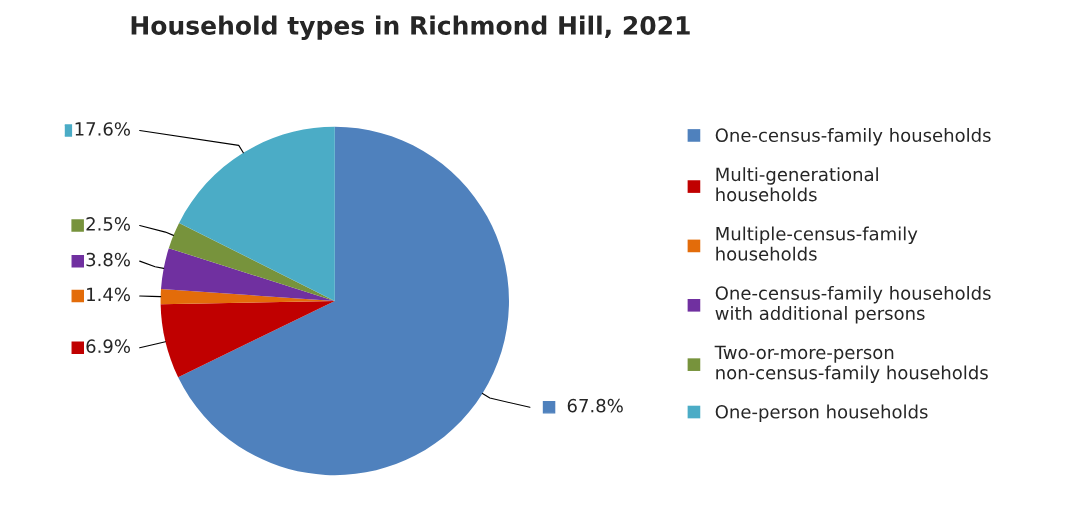 This screenshot has width=1080, height=519. Describe the element at coordinates (851, 364) in the screenshot. I see `legend-label: Two-or-more-person non-census-family households` at that location.